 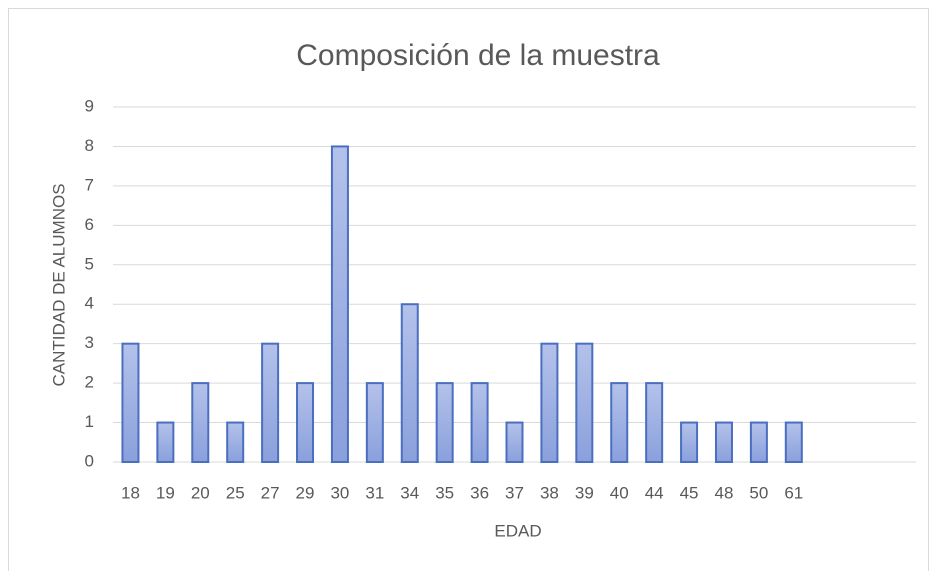 I want to click on x-tick-label: 31, so click(x=374, y=492).